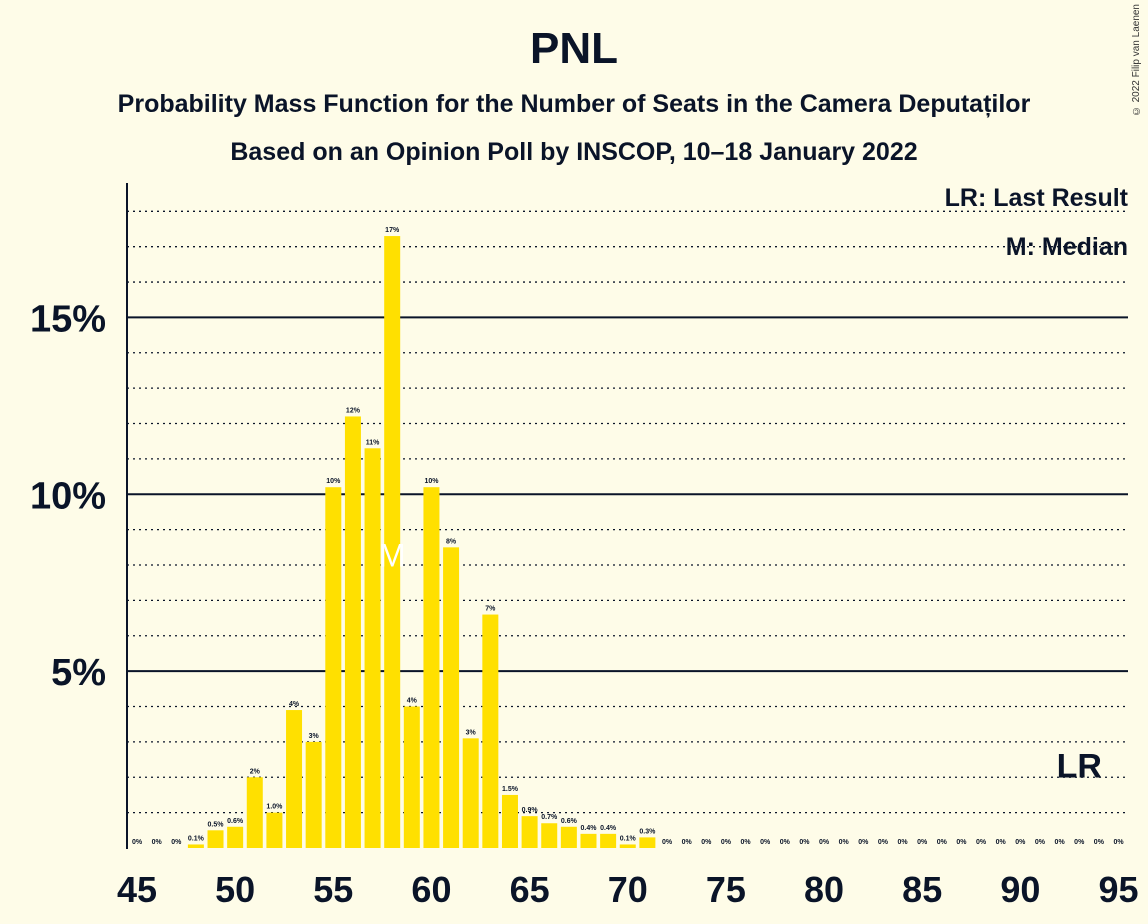 Image resolution: width=1148 pixels, height=924 pixels. What do you see at coordinates (451, 541) in the screenshot?
I see `bar-value-label: 8%` at bounding box center [451, 541].